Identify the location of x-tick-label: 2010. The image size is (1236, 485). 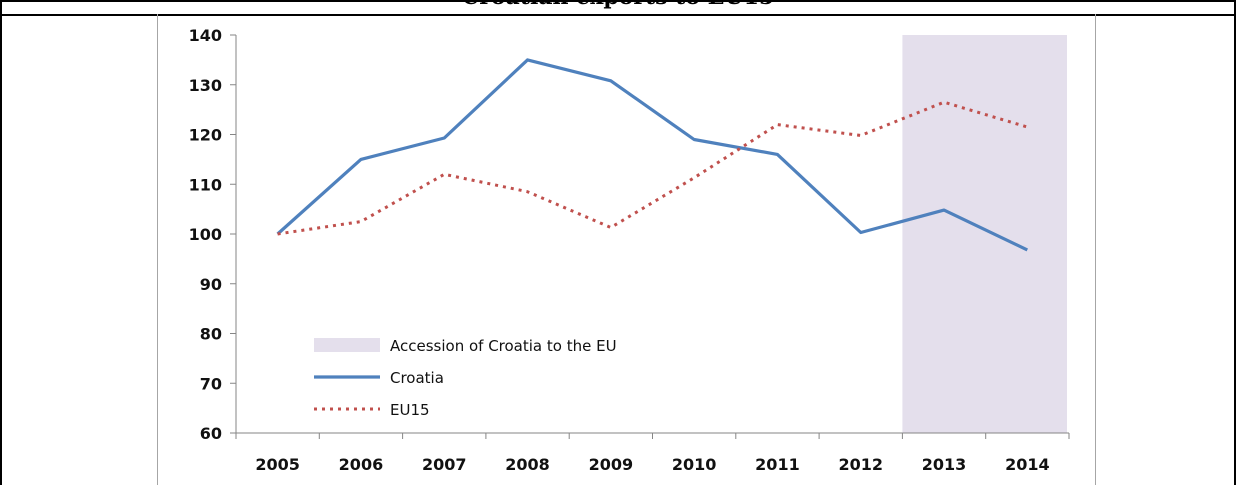
(694, 464).